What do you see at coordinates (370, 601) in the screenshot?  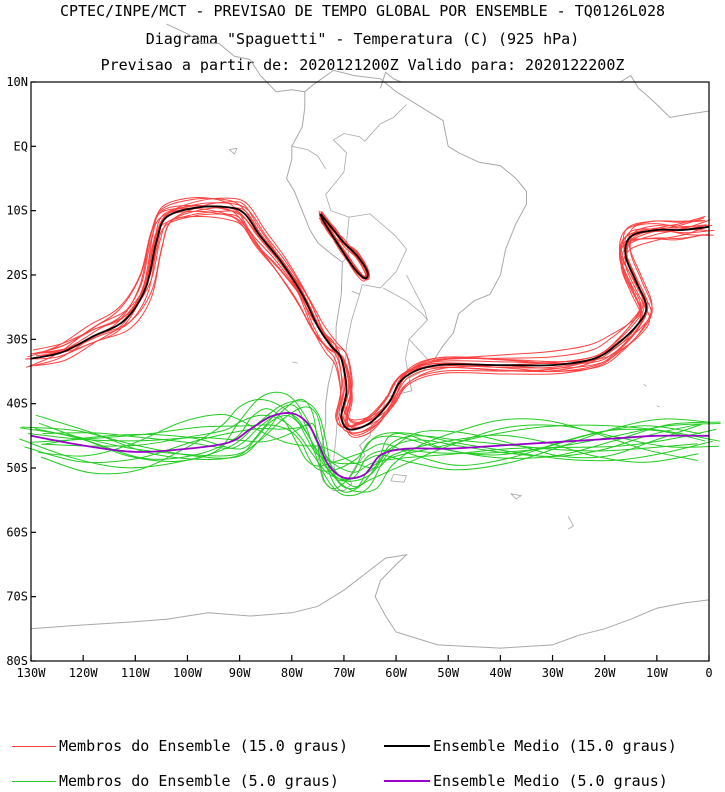 I see `coast-antarctica` at bounding box center [370, 601].